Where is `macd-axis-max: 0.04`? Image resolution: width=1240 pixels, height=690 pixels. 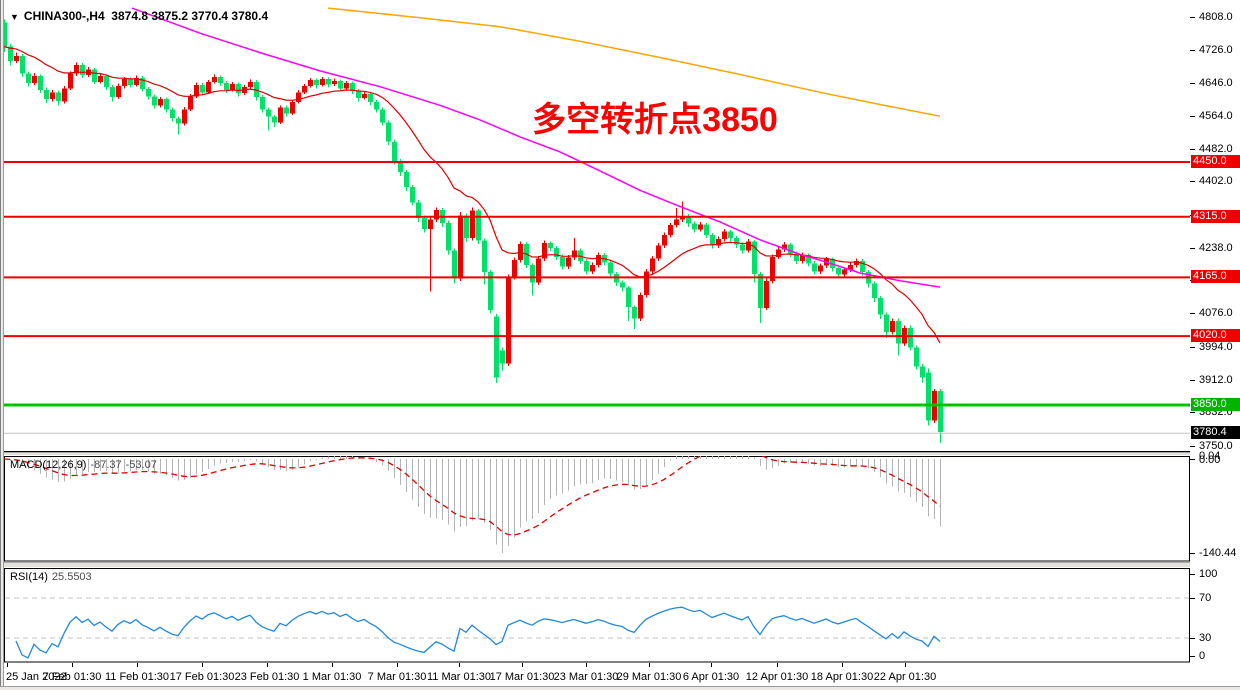
macd-axis-max: 0.04 is located at coordinates (1210, 456).